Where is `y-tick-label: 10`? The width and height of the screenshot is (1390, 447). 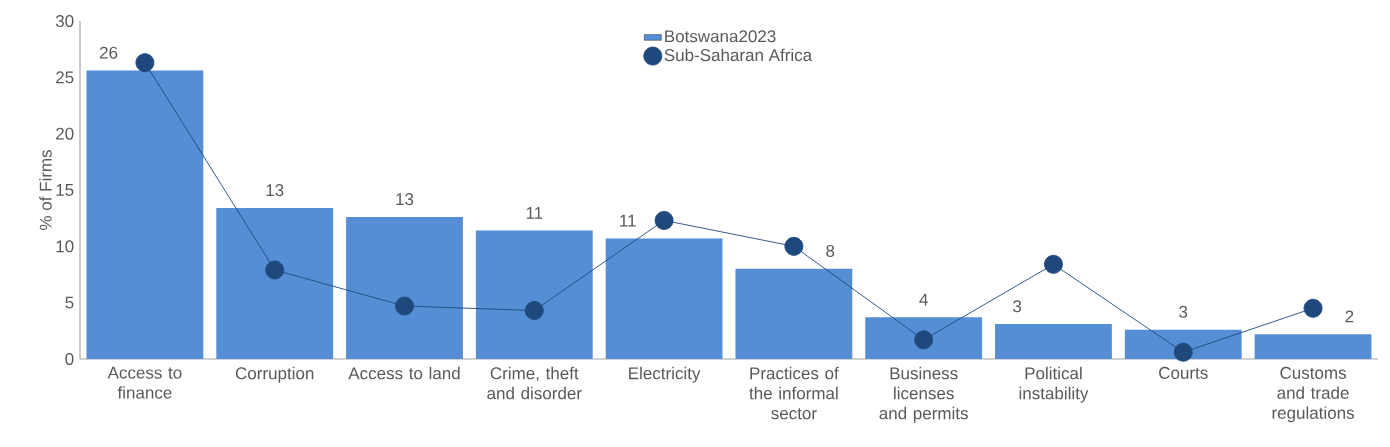
y-tick-label: 10 is located at coordinates (65, 246).